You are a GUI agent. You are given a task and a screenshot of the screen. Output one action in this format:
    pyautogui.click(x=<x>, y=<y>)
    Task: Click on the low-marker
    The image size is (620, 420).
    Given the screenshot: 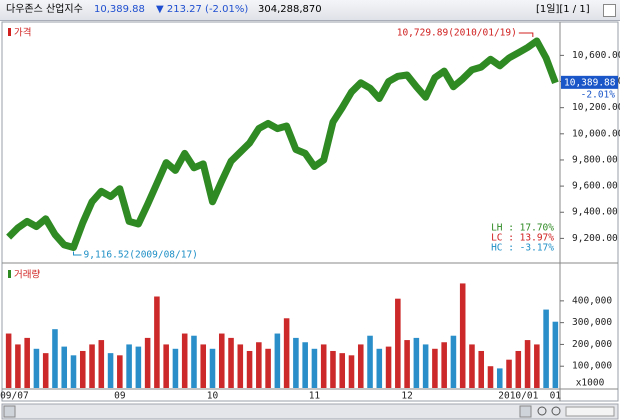 What is the action you would take?
    pyautogui.click(x=77, y=253)
    